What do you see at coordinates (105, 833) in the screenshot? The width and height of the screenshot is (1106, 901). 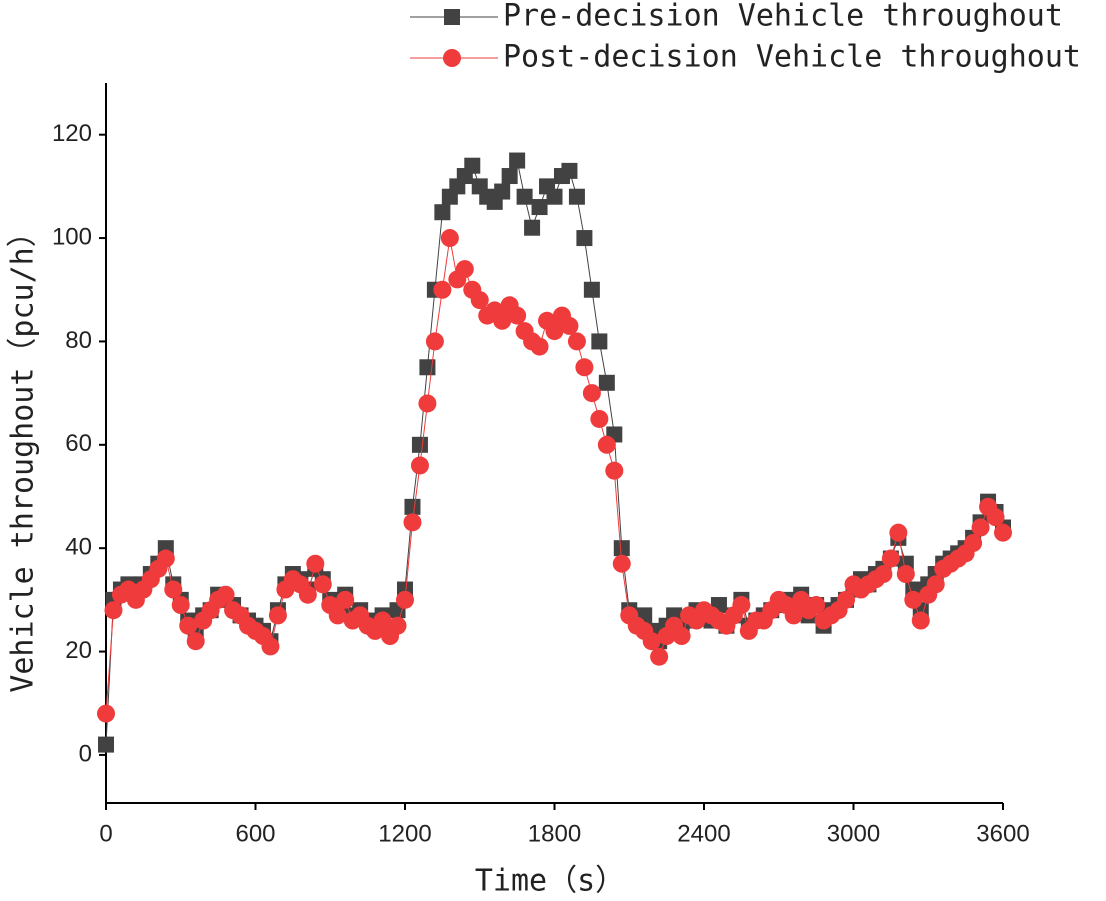 I see `x-tick-label: 0` at bounding box center [105, 833].